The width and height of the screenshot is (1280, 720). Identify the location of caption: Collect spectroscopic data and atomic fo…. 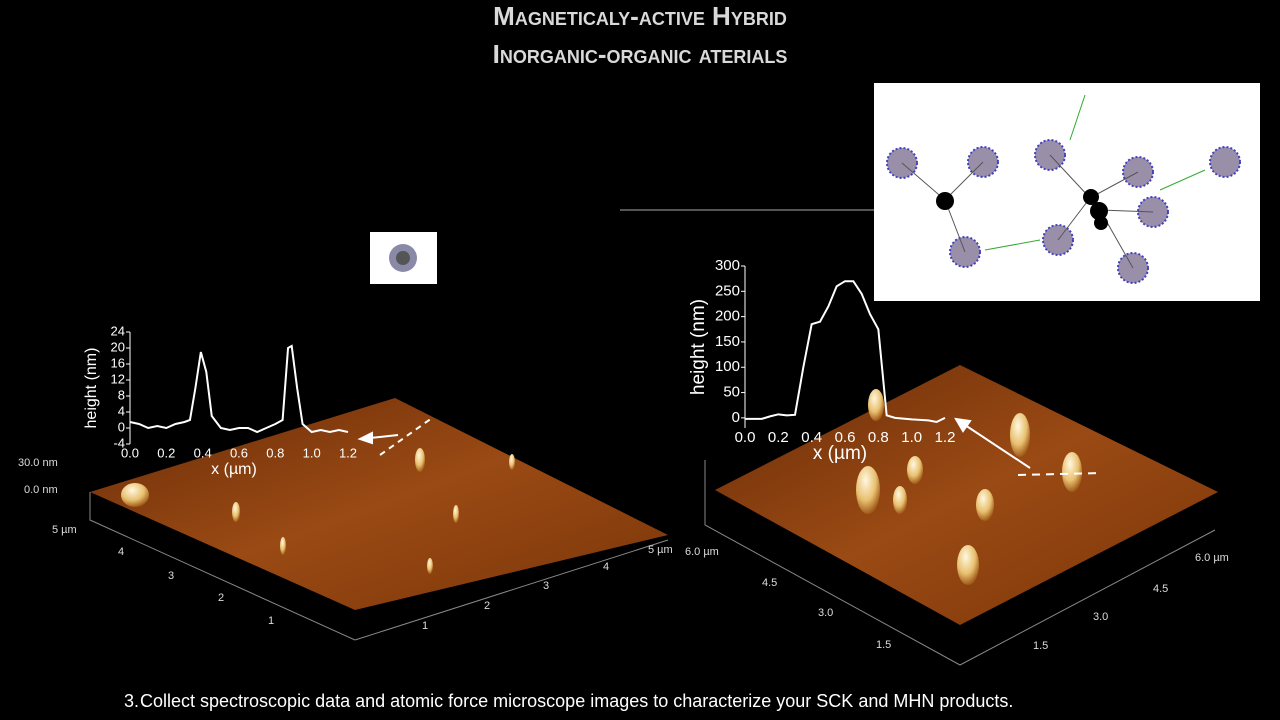
(576, 701).